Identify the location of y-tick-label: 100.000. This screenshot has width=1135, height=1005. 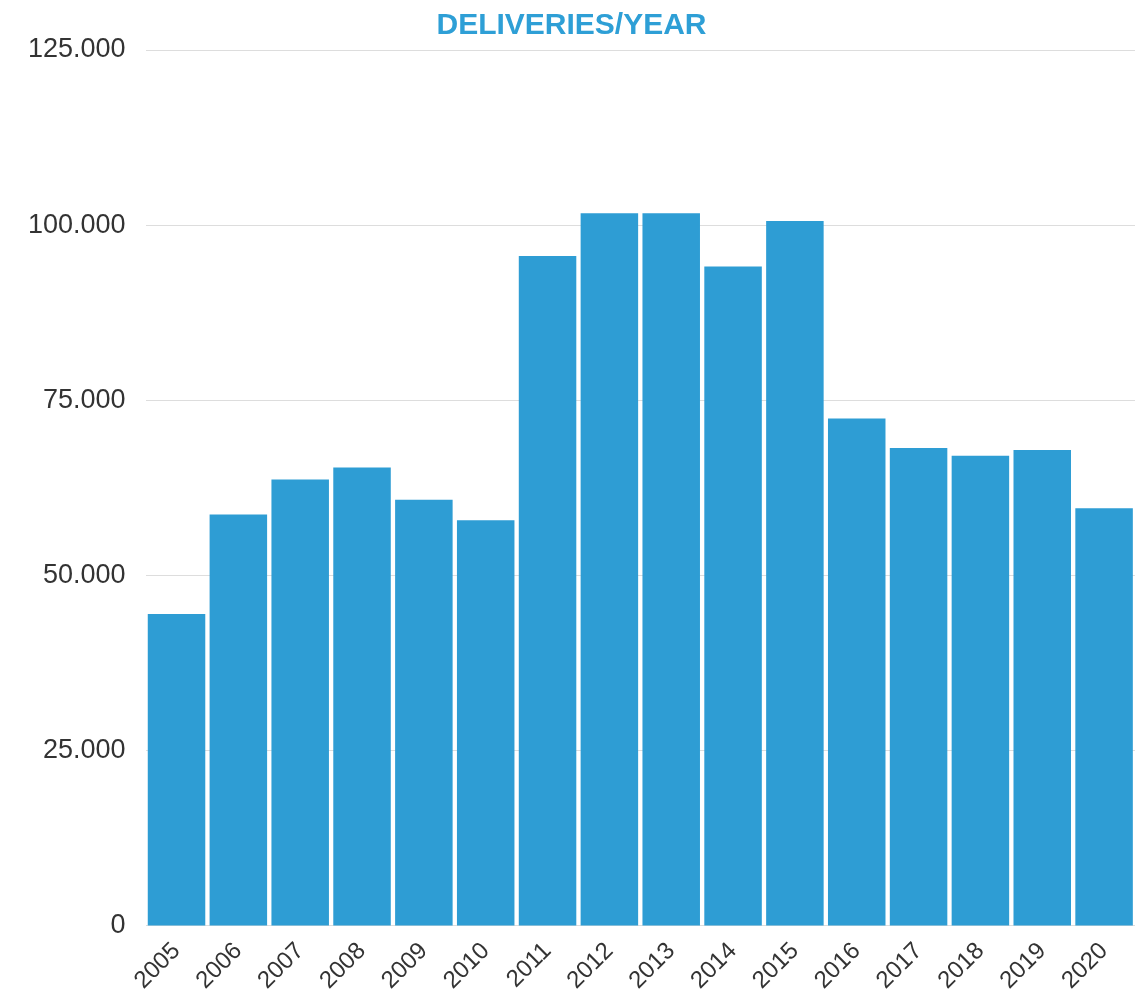
(76, 223).